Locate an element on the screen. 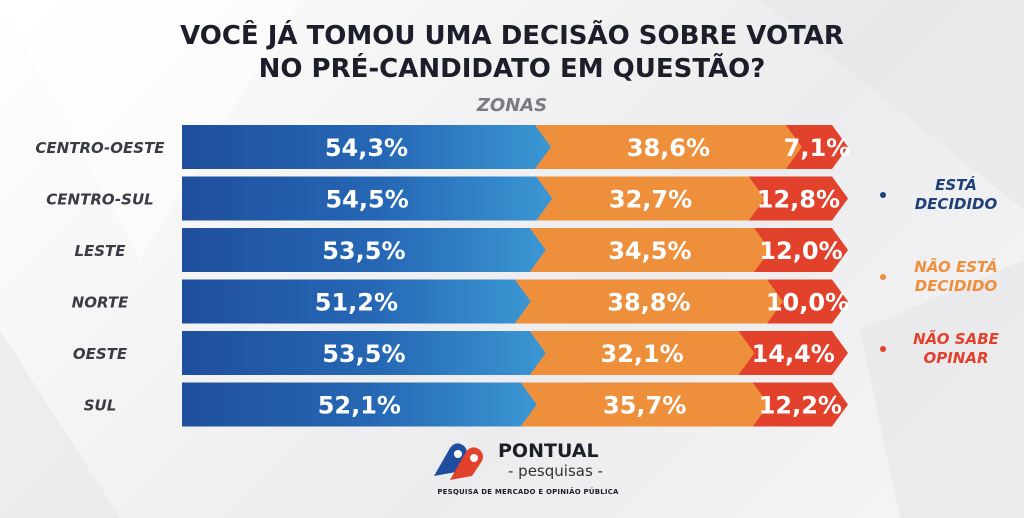  value-label-nao-decidido: 34,5% is located at coordinates (649, 251).